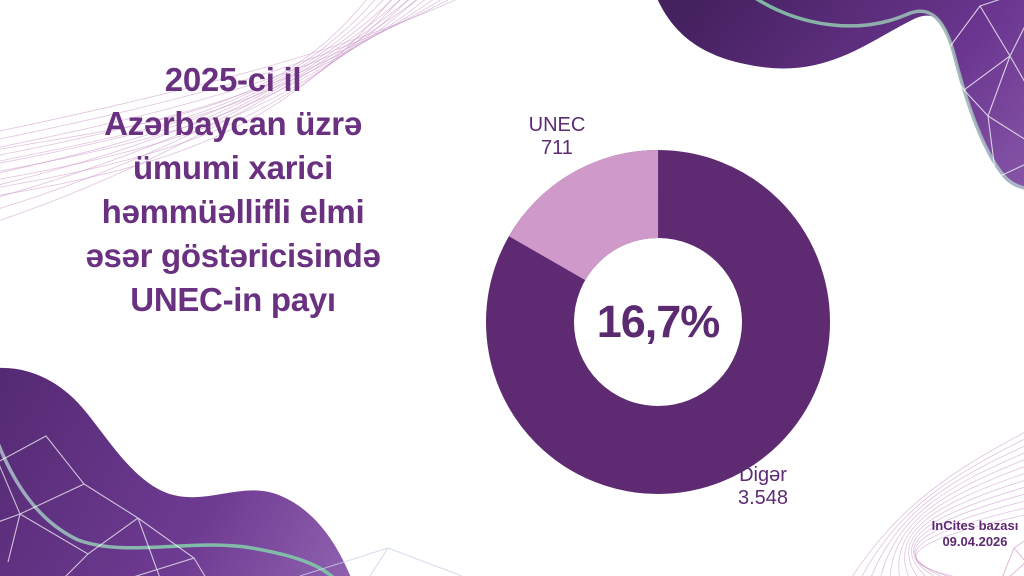 This screenshot has width=1024, height=576. I want to click on slice-label-unec: UNEC 711, so click(557, 137).